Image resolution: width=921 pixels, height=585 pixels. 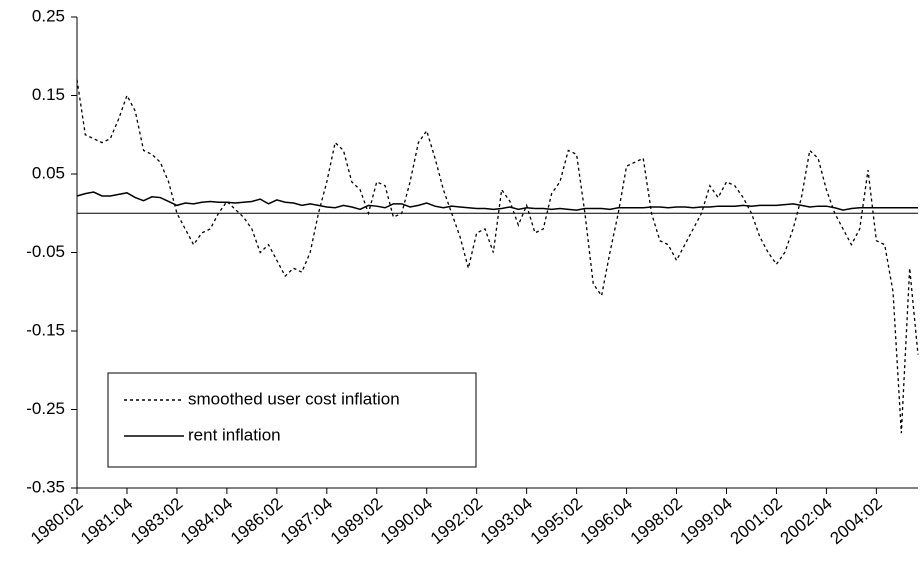 What do you see at coordinates (356, 521) in the screenshot?
I see `x-tick-label: 1989:02` at bounding box center [356, 521].